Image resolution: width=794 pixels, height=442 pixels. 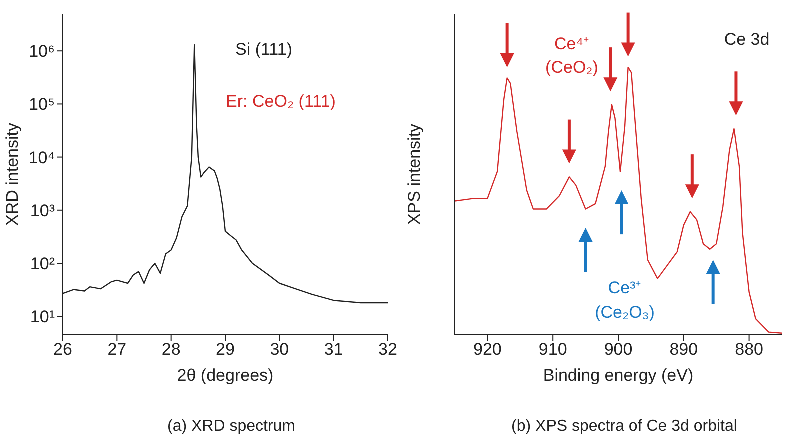 What do you see at coordinates (43, 210) in the screenshot?
I see `y-tick-label: 10³` at bounding box center [43, 210].